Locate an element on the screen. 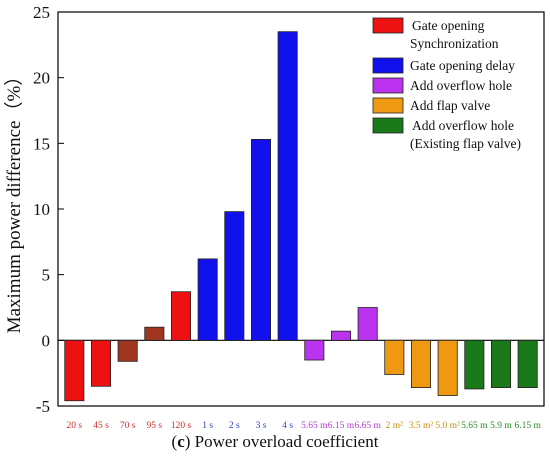 The image size is (550, 463). legend-label: (Existing flap valve) is located at coordinates (465, 143).